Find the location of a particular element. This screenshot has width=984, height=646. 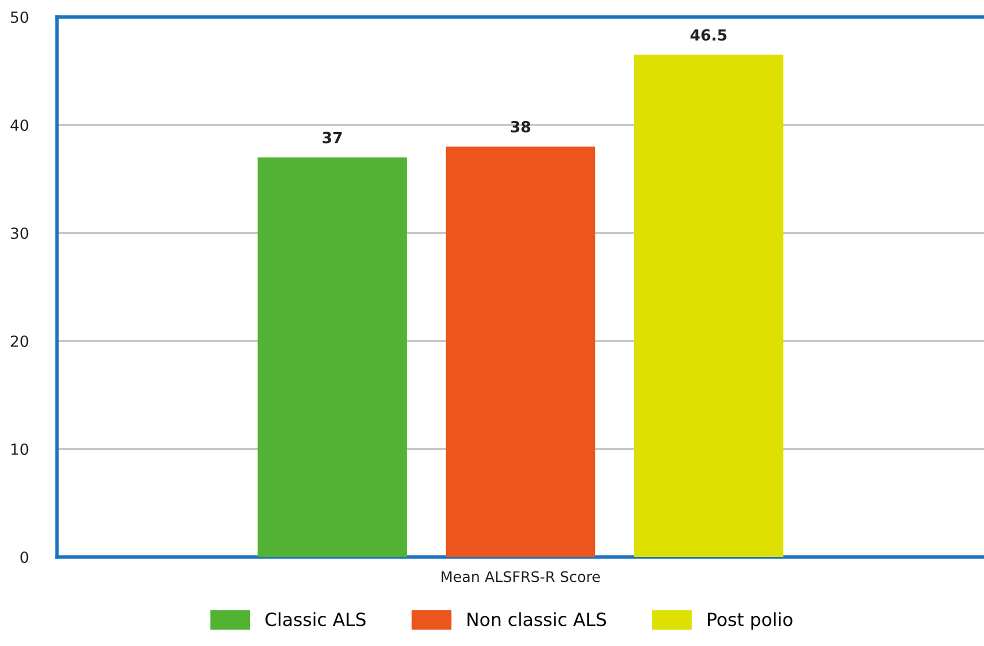

y-tick-label: 50 is located at coordinates (19, 17).